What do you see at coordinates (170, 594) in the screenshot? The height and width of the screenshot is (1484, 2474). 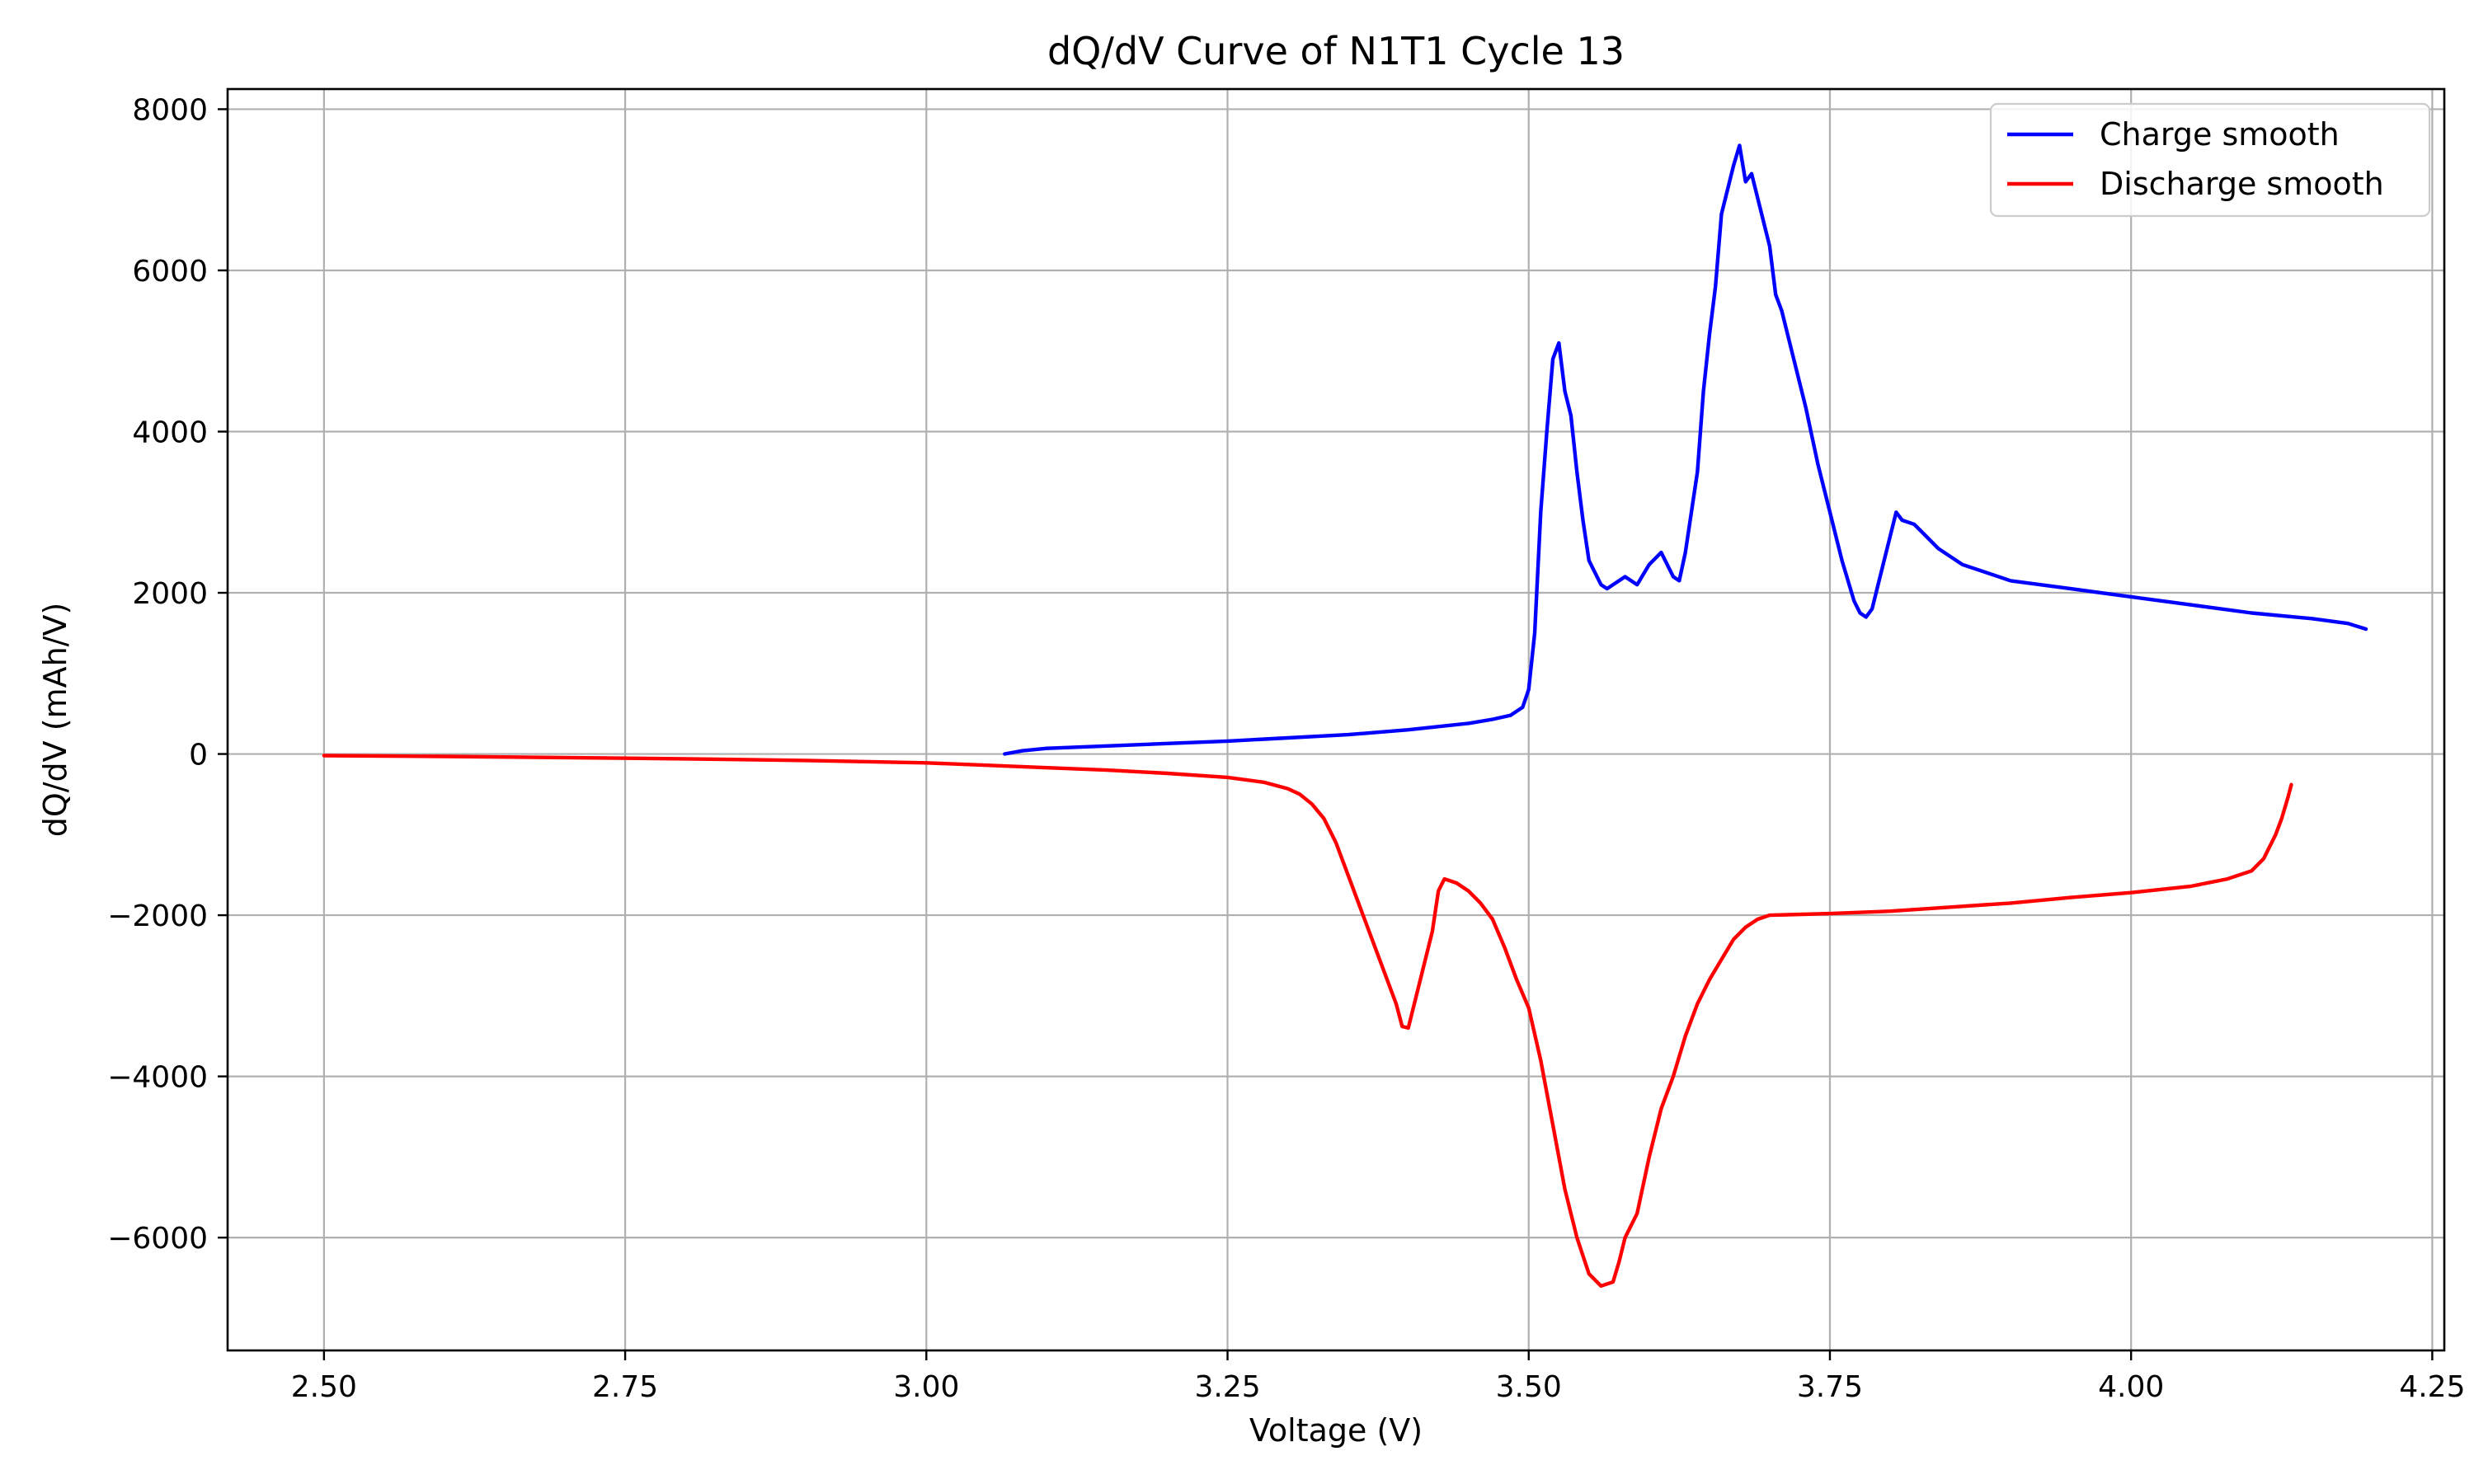 I see `y-tick-label: 2000` at bounding box center [170, 594].